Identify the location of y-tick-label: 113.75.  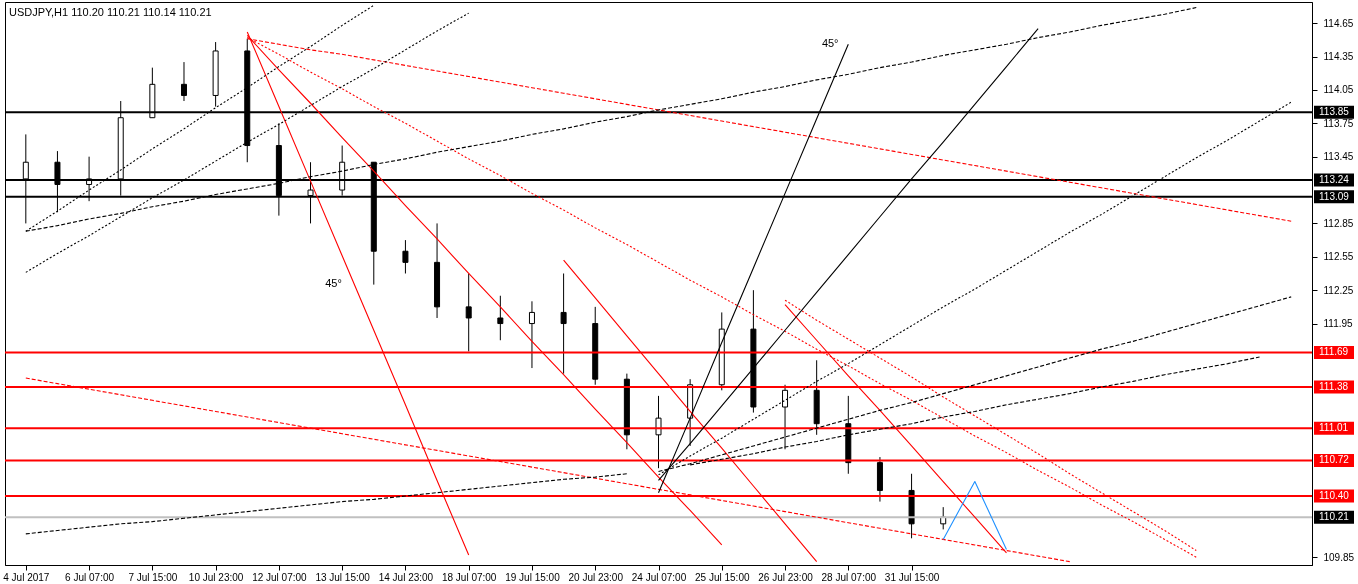
(1338, 123).